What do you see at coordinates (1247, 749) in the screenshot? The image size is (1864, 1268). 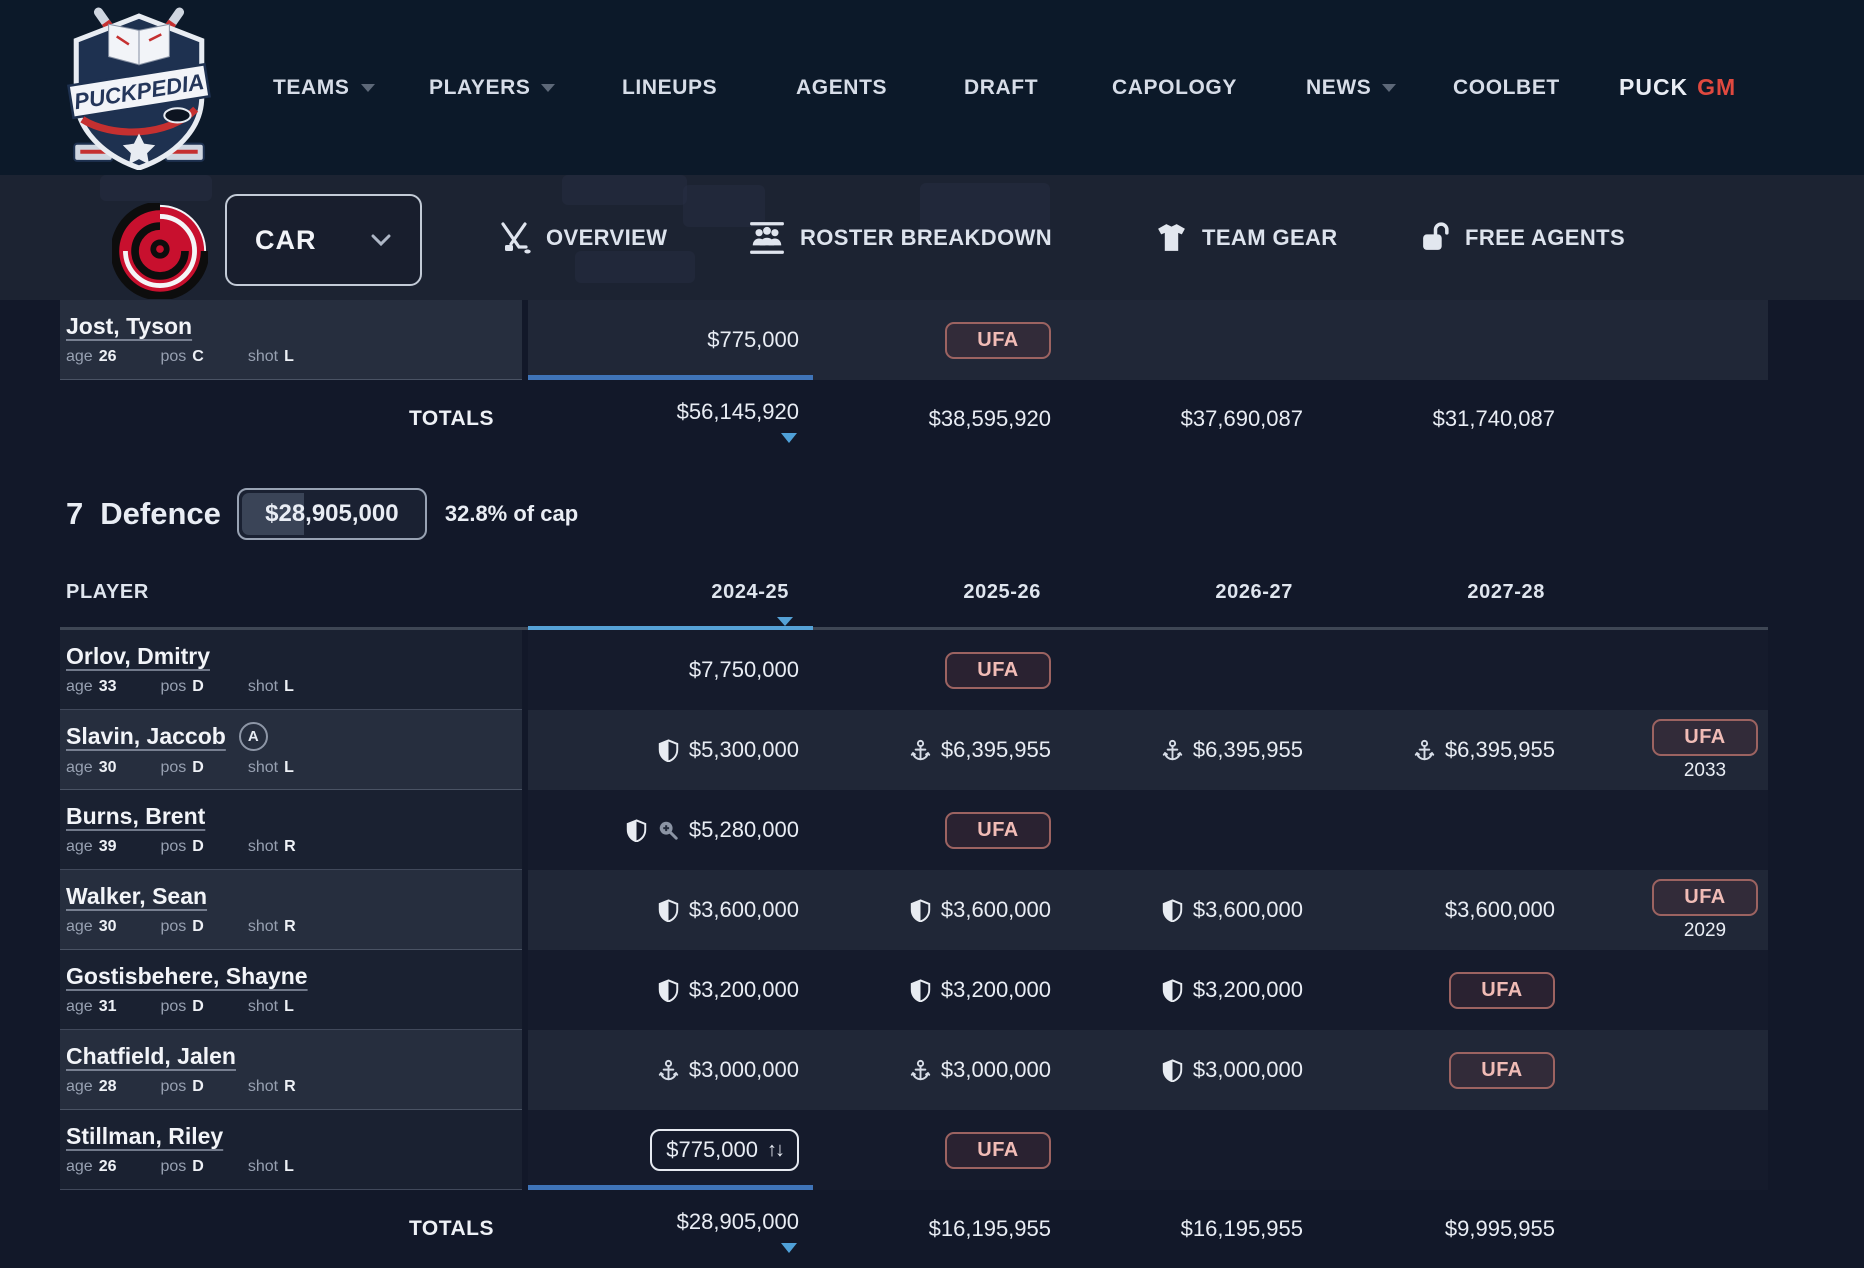 I see `cap-hit-value: $6,395,955` at bounding box center [1247, 749].